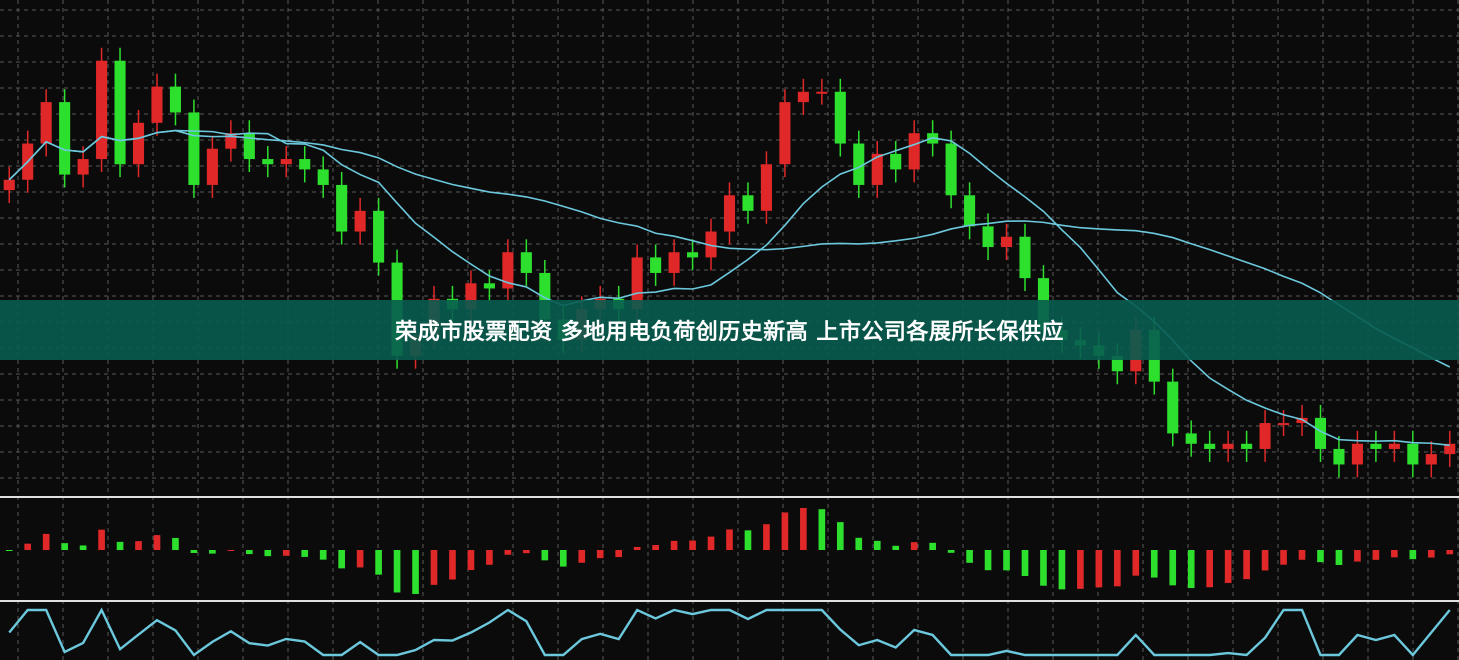  What do you see at coordinates (729, 632) in the screenshot?
I see `oscillator-line` at bounding box center [729, 632].